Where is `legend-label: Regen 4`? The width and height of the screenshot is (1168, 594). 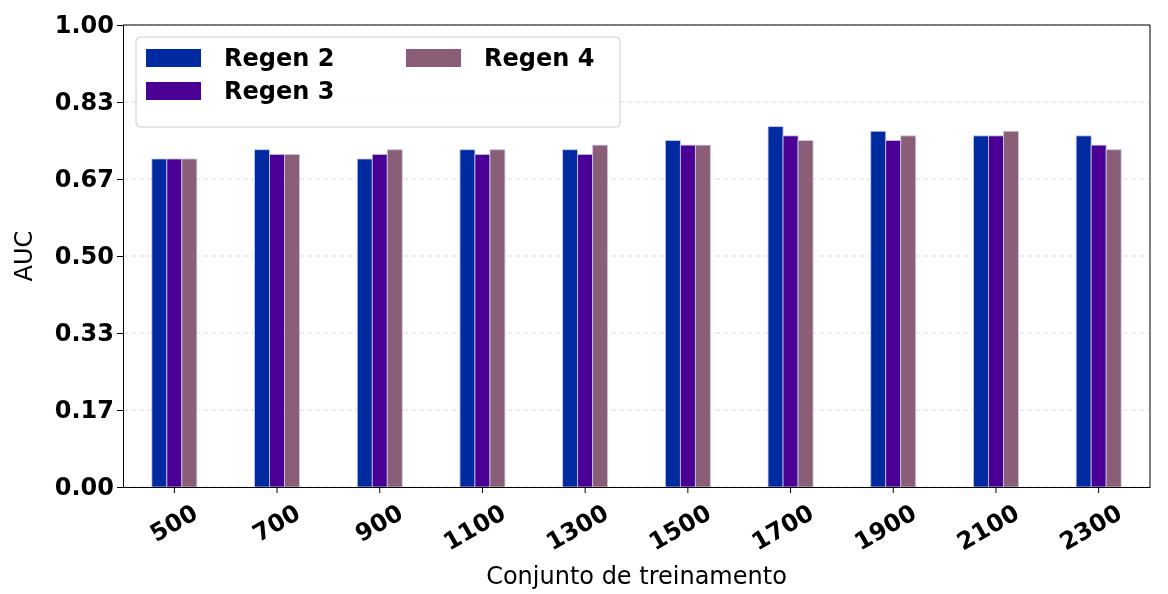 legend-label: Regen 4 is located at coordinates (539, 58).